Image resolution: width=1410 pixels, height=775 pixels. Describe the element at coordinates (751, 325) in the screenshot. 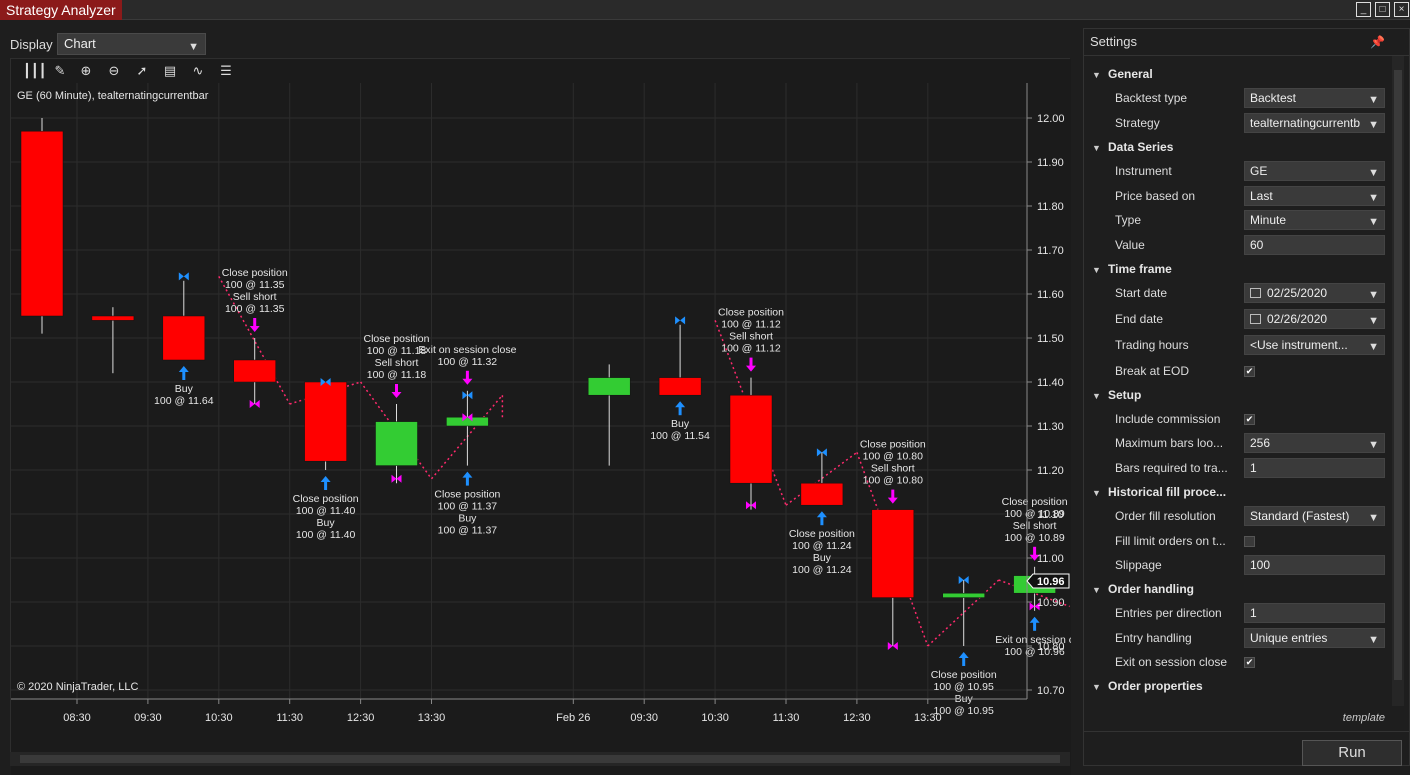

I see `signal-label: 100 @ 11.12` at that location.